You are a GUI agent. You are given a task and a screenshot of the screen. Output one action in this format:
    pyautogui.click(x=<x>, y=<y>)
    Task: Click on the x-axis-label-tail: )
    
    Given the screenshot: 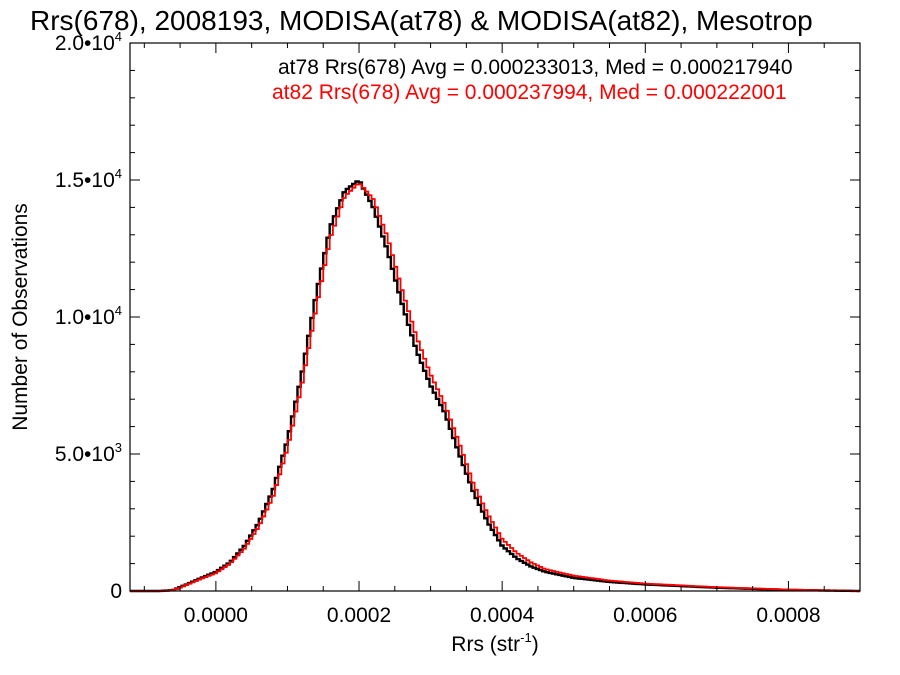 What is the action you would take?
    pyautogui.click(x=535, y=644)
    